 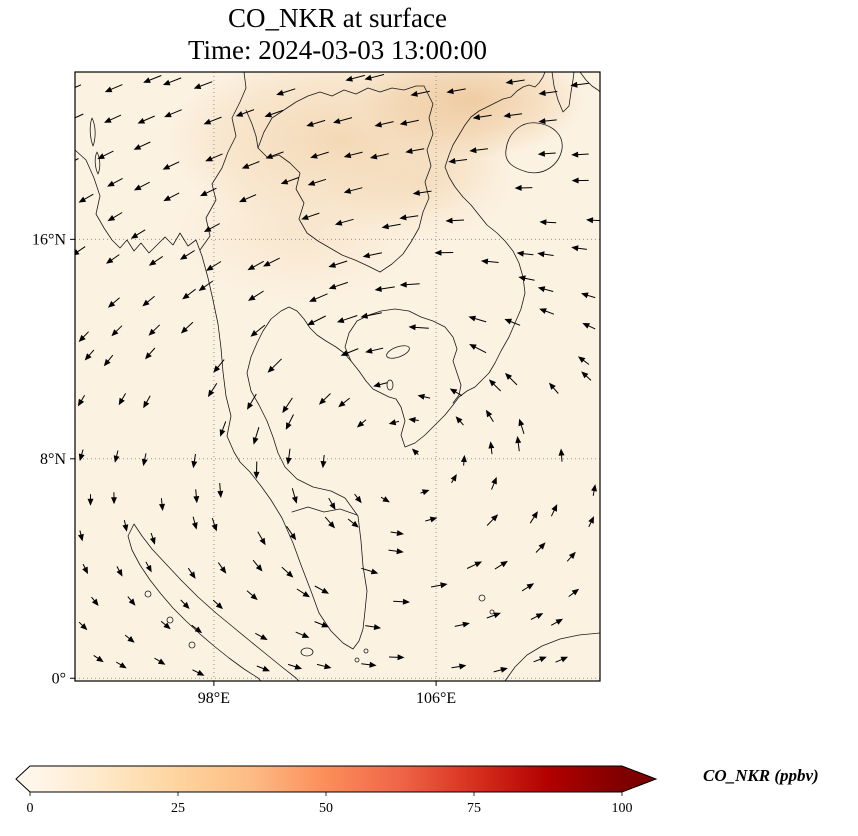 I want to click on y-tick-label: 0°, so click(x=59, y=678).